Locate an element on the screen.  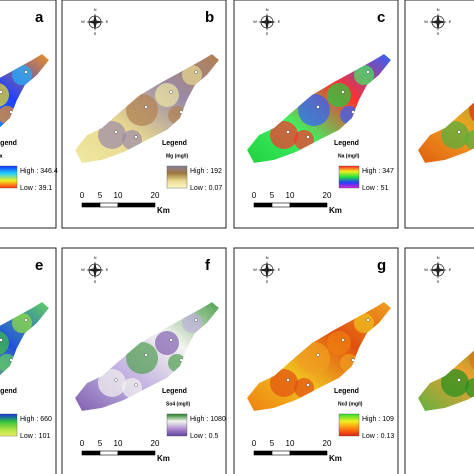
legend-parameter: So4 (mg/l) is located at coordinates (178, 404).